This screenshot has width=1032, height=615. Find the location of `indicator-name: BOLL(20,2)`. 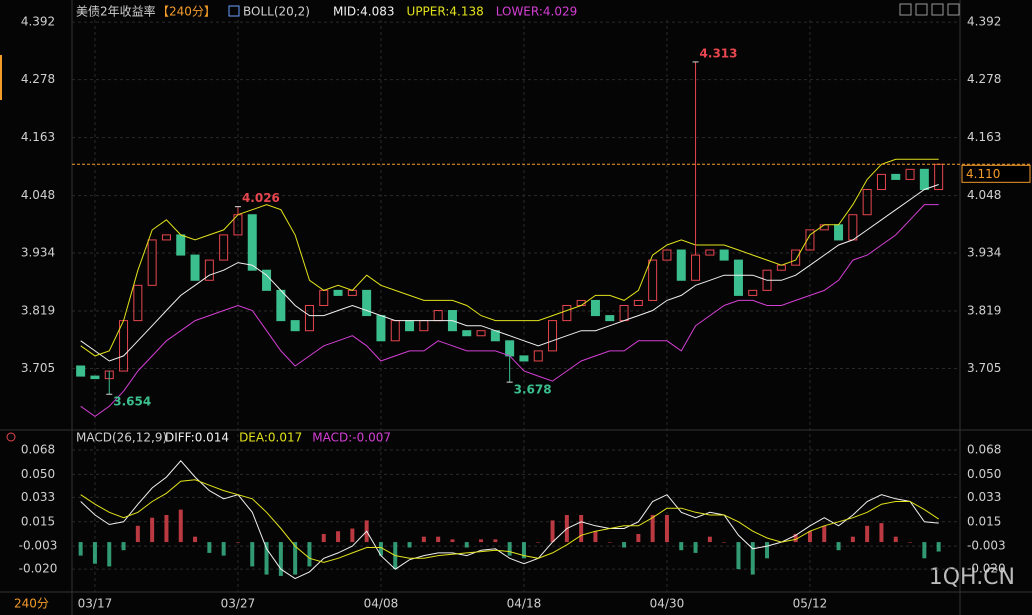

indicator-name: BOLL(20,2) is located at coordinates (276, 12).